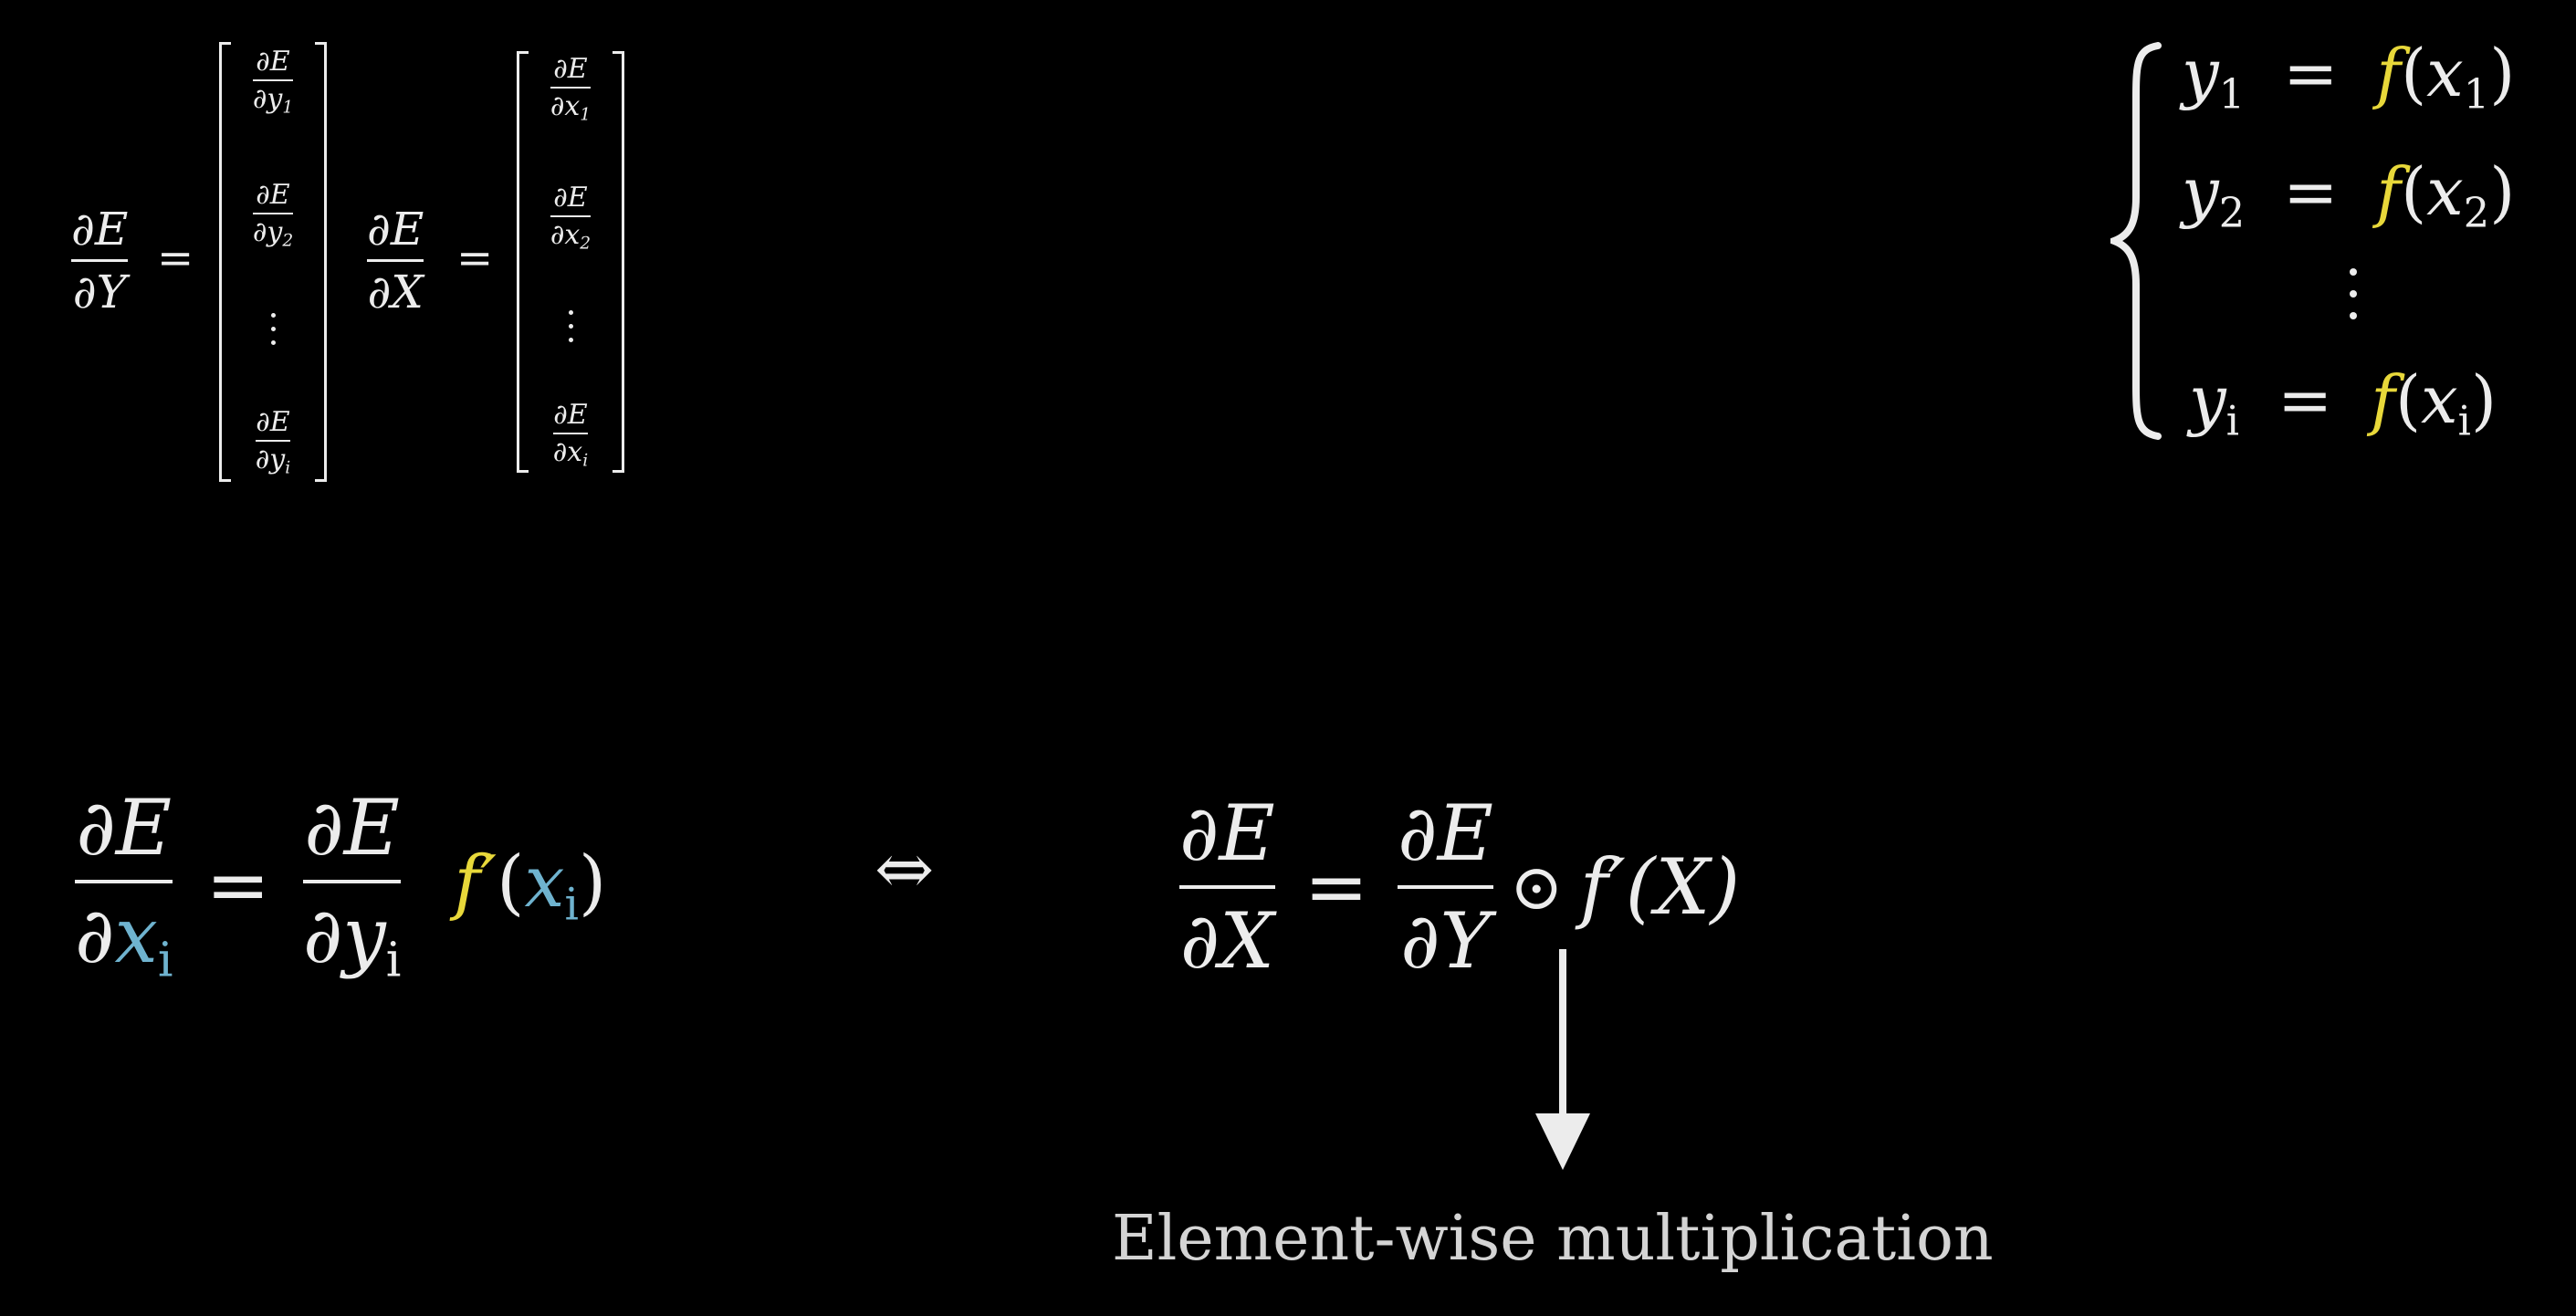  I want to click on elementwise-caption: Element-wise multiplication, so click(1553, 1239).